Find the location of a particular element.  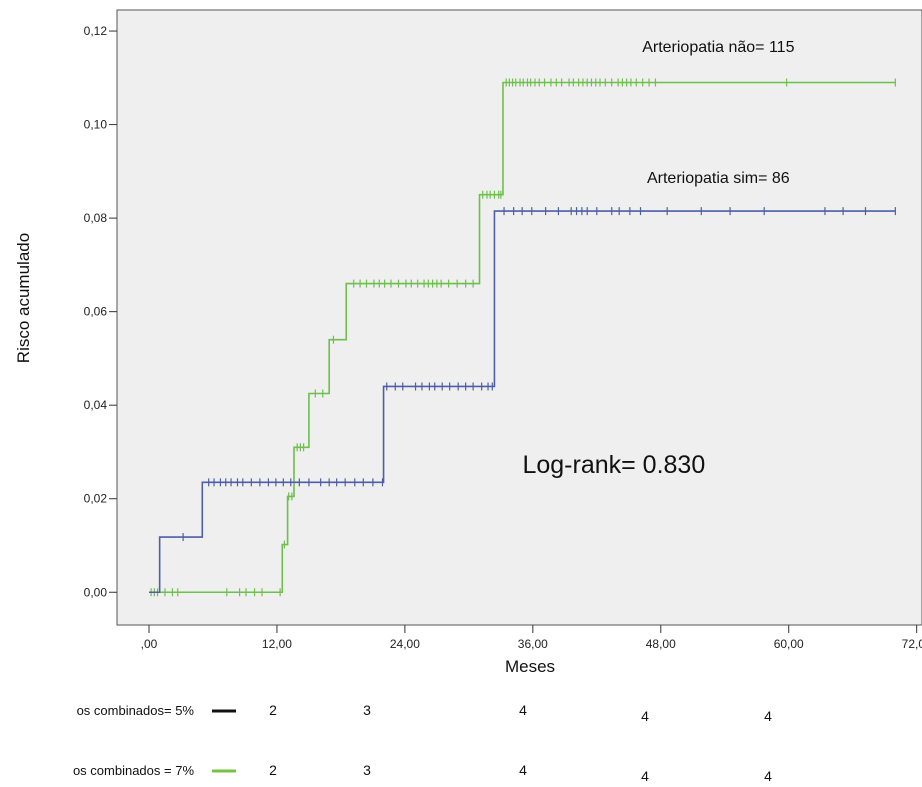

y-tick-label: 0,10 is located at coordinates (96, 125).